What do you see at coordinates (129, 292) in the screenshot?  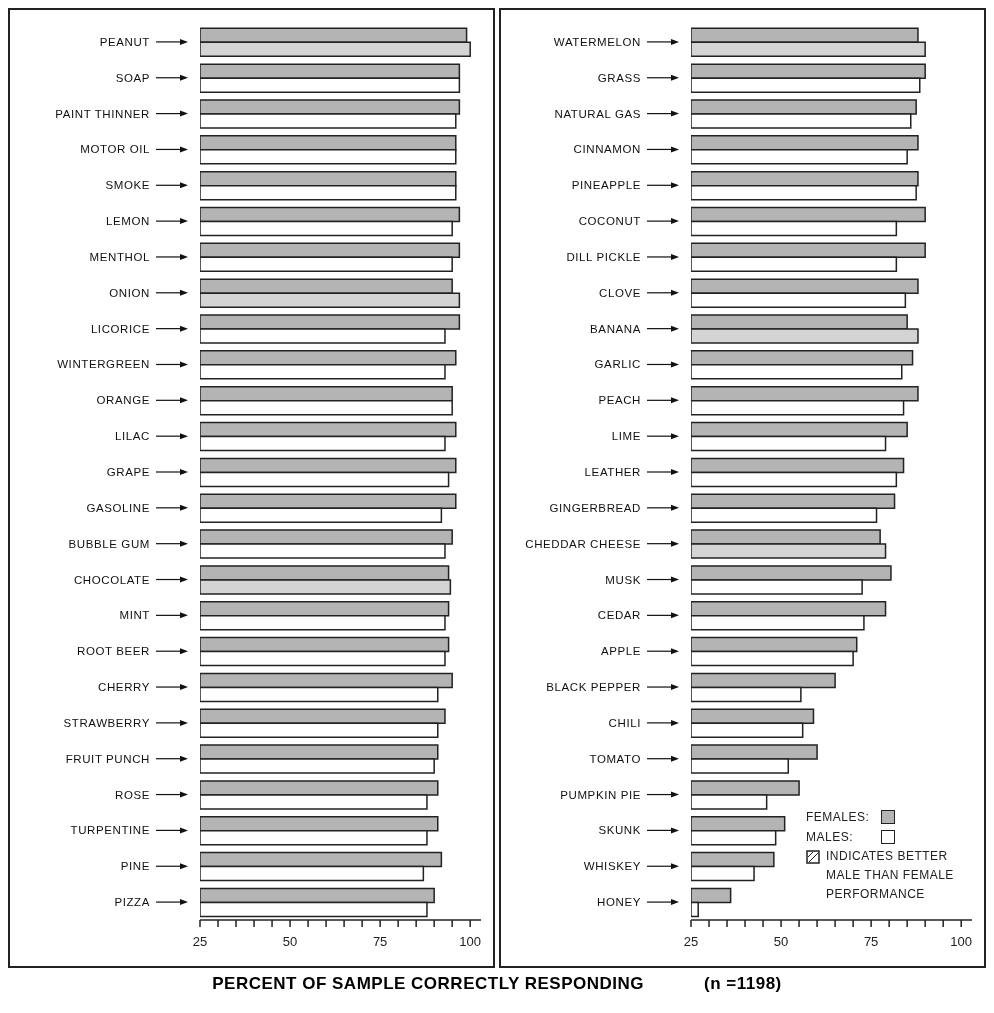 I see `y-tick-label: ONION` at bounding box center [129, 292].